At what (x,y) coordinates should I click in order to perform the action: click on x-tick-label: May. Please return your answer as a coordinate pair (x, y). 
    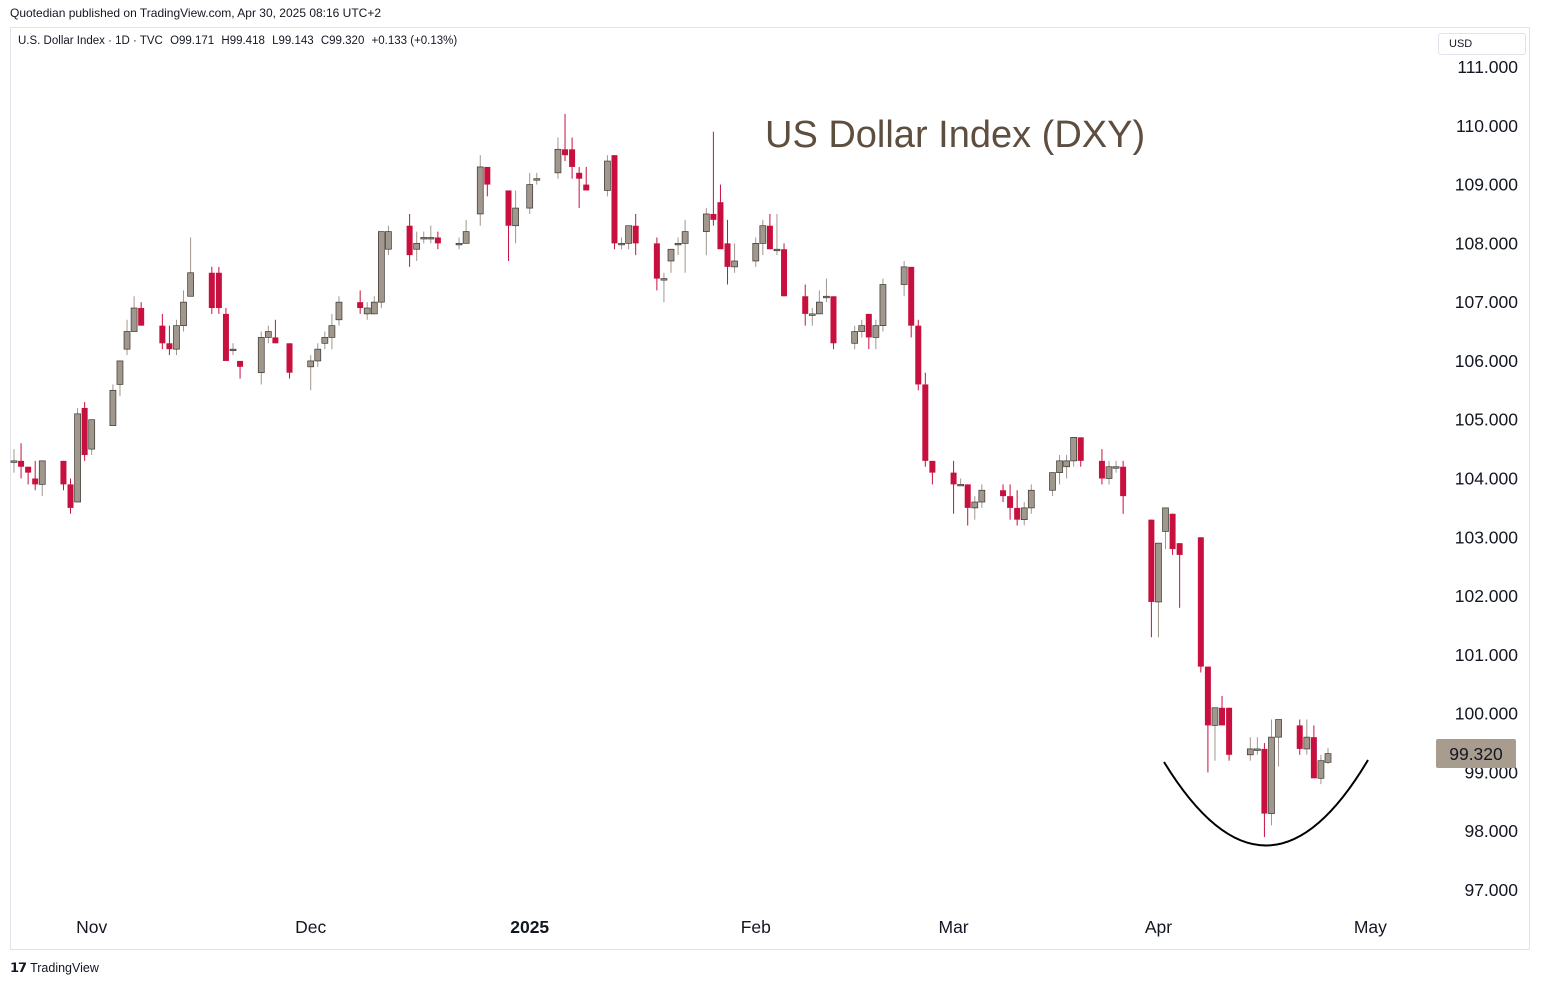
    Looking at the image, I should click on (1370, 927).